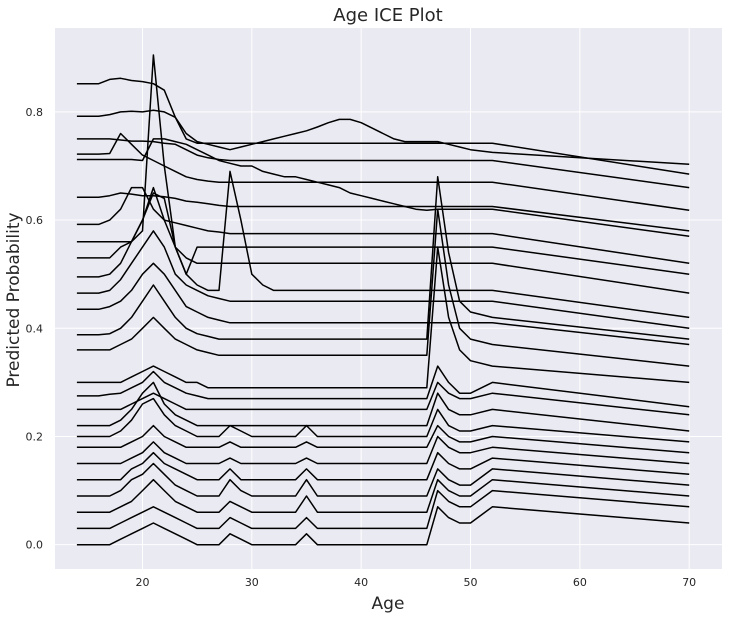 Image resolution: width=729 pixels, height=619 pixels. I want to click on y-axis-ticks: 0.0 0.2 0.4 0.6 0.8, so click(35, 329).